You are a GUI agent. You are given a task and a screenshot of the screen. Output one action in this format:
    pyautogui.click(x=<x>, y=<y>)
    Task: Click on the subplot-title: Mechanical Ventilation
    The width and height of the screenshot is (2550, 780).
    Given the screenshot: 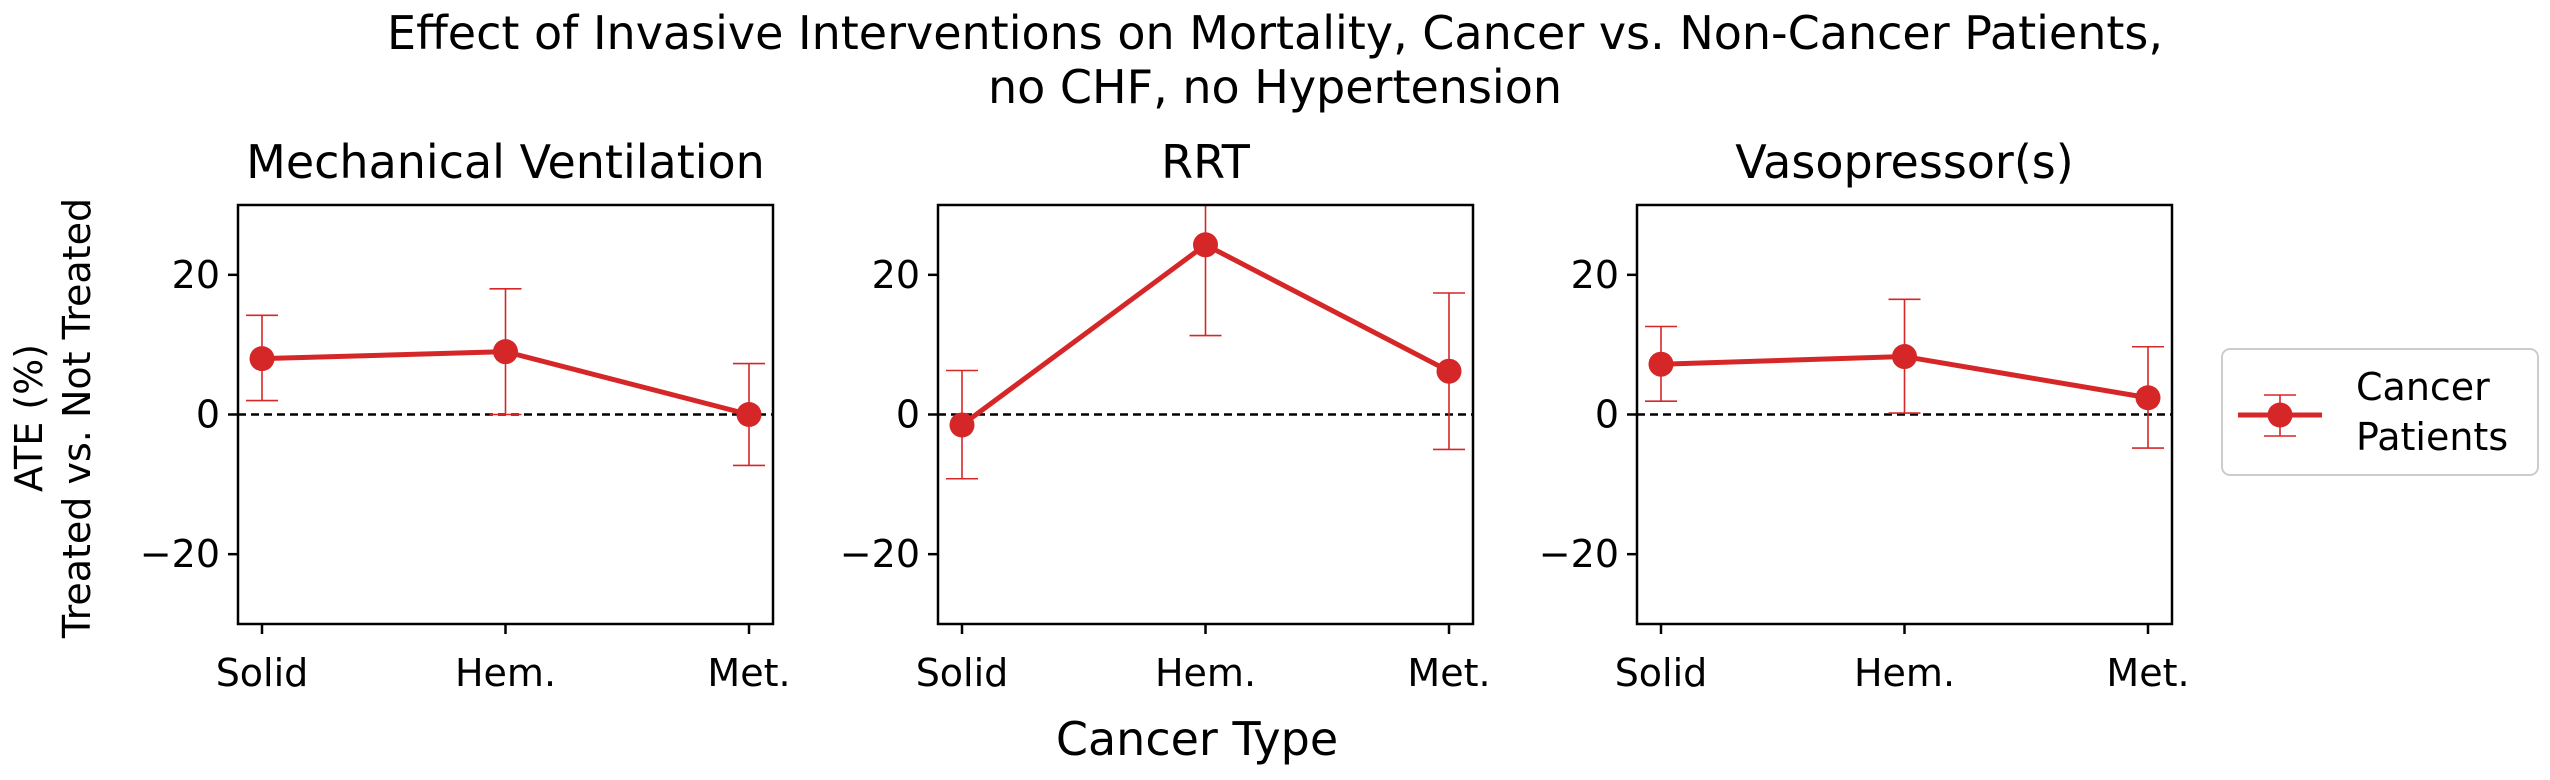 What is the action you would take?
    pyautogui.click(x=505, y=162)
    